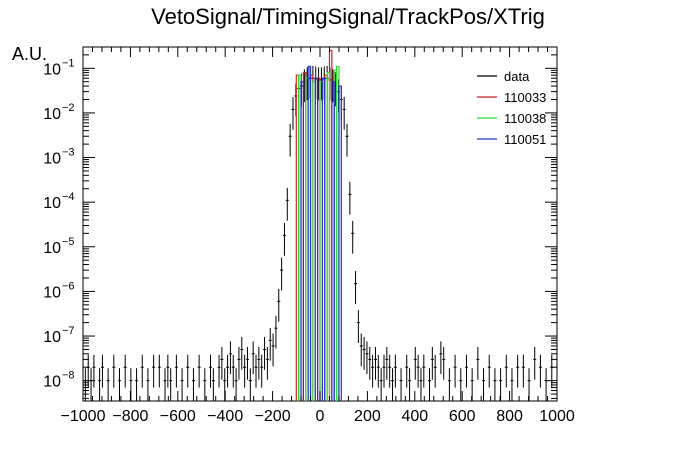  I want to click on y-tick-exponent: −7, so click(68, 331).